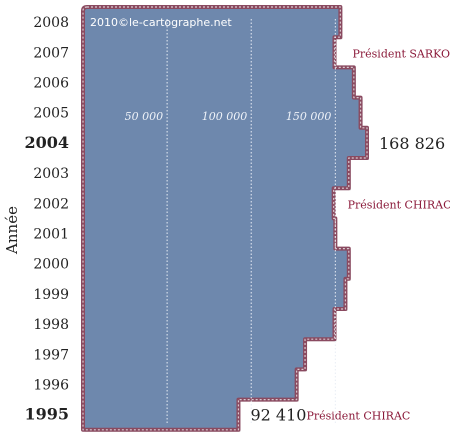 Image resolution: width=450 pixels, height=443 pixels. Describe the element at coordinates (161, 22) in the screenshot. I see `credit-text: 2010©le-cartographe.net` at that location.